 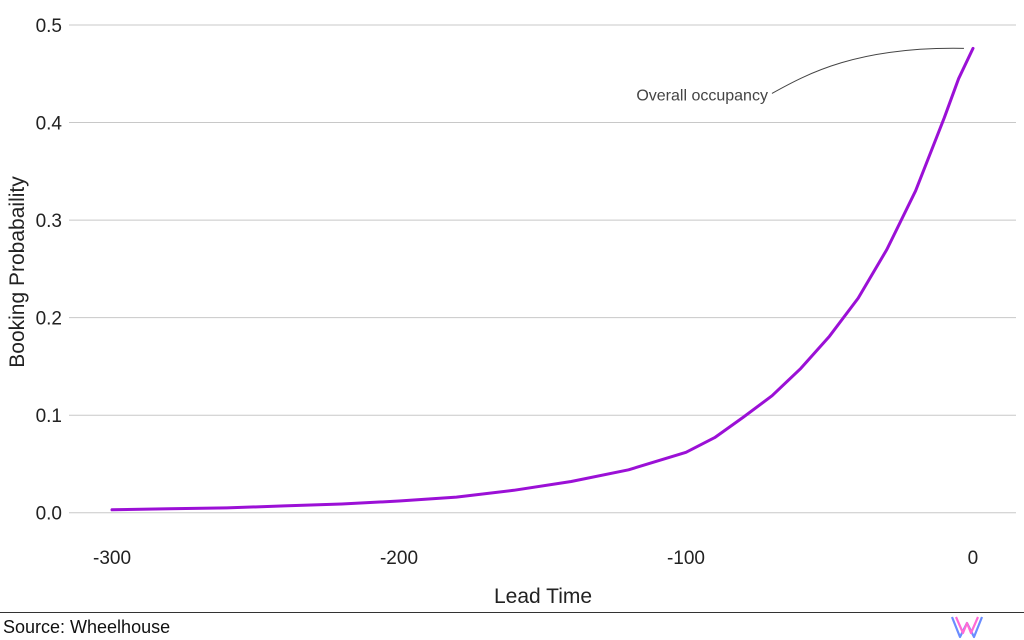 What do you see at coordinates (686, 558) in the screenshot?
I see `x-tick-label: -100` at bounding box center [686, 558].